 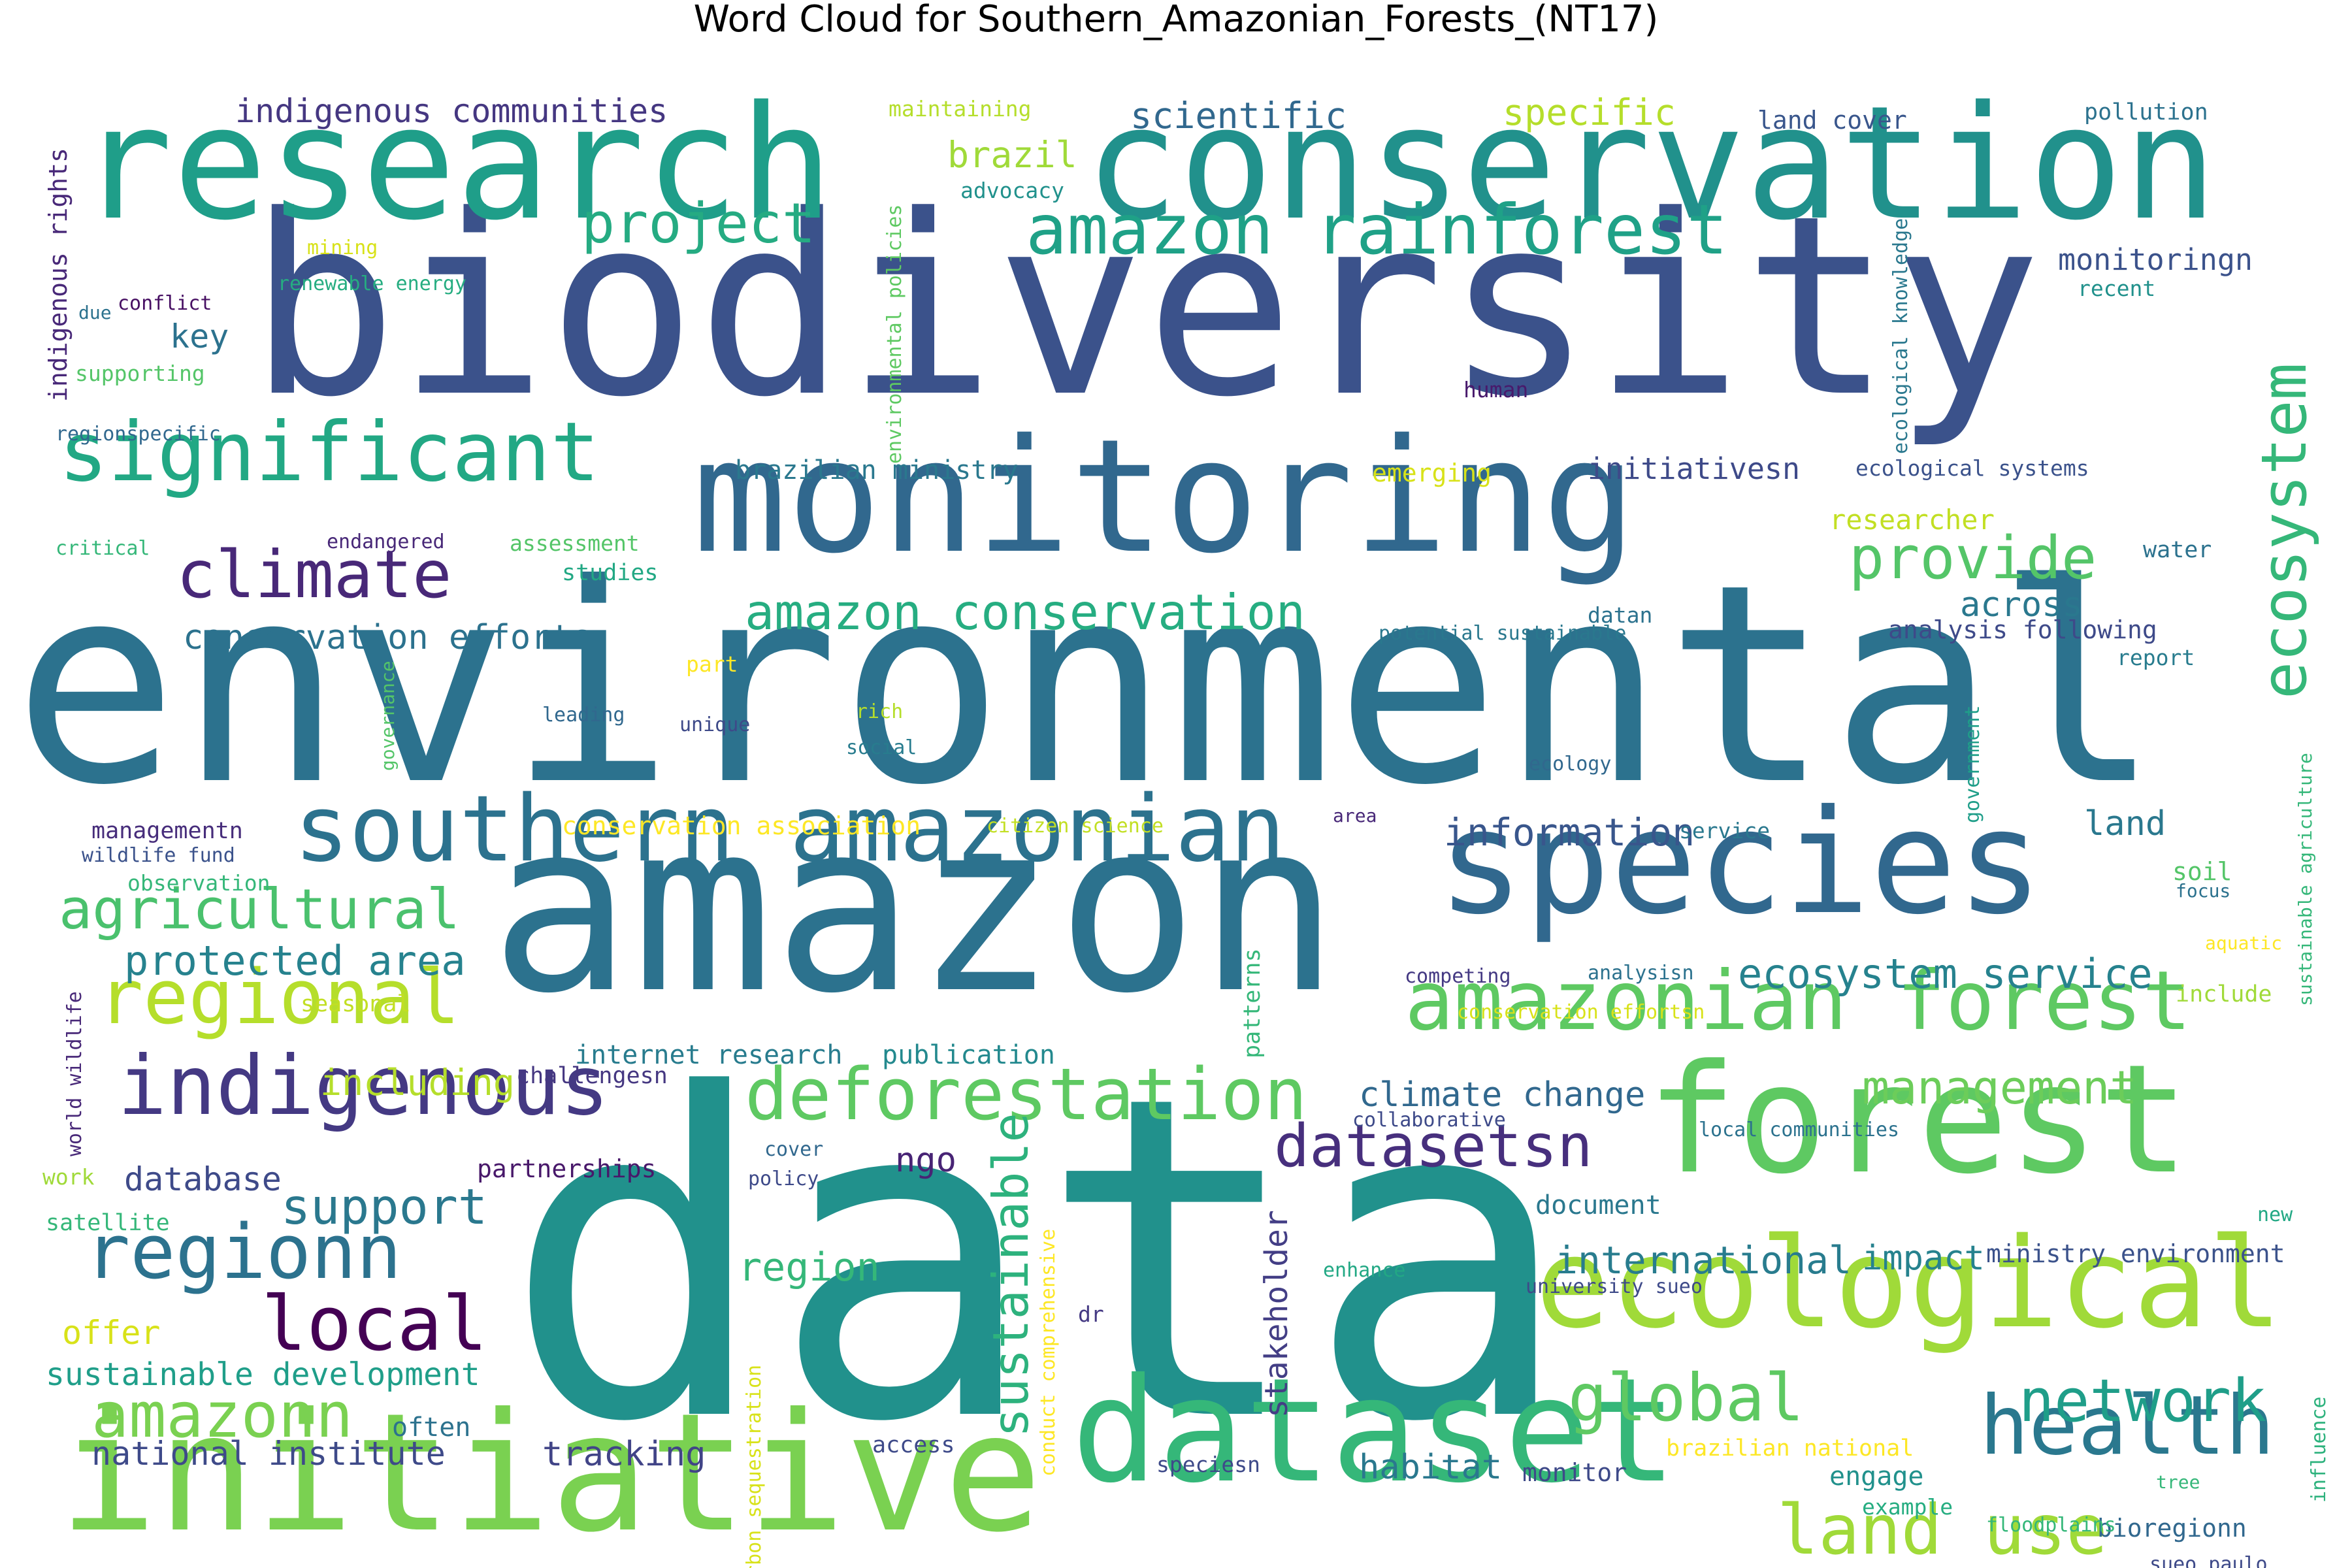 I want to click on word-mining: mining, so click(x=342, y=248).